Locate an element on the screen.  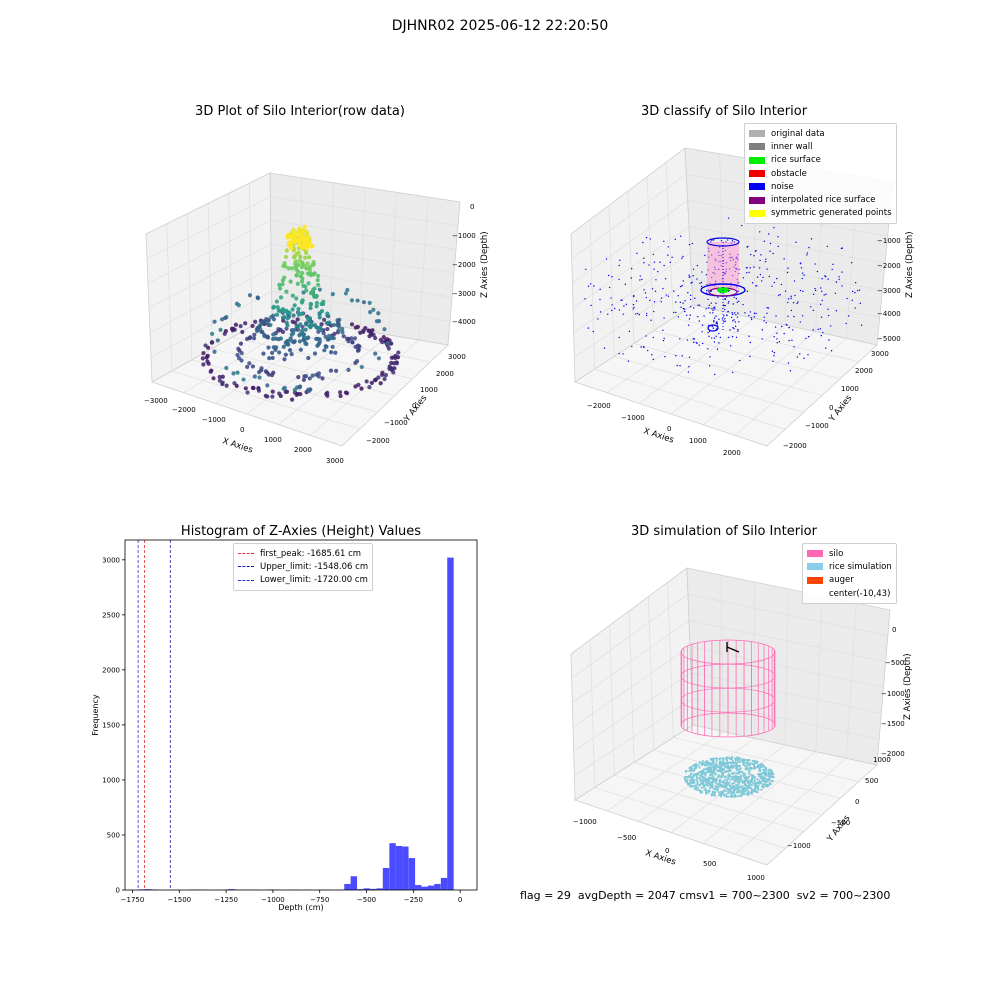
panel1-x-axis-label: X Axies is located at coordinates (237, 445).